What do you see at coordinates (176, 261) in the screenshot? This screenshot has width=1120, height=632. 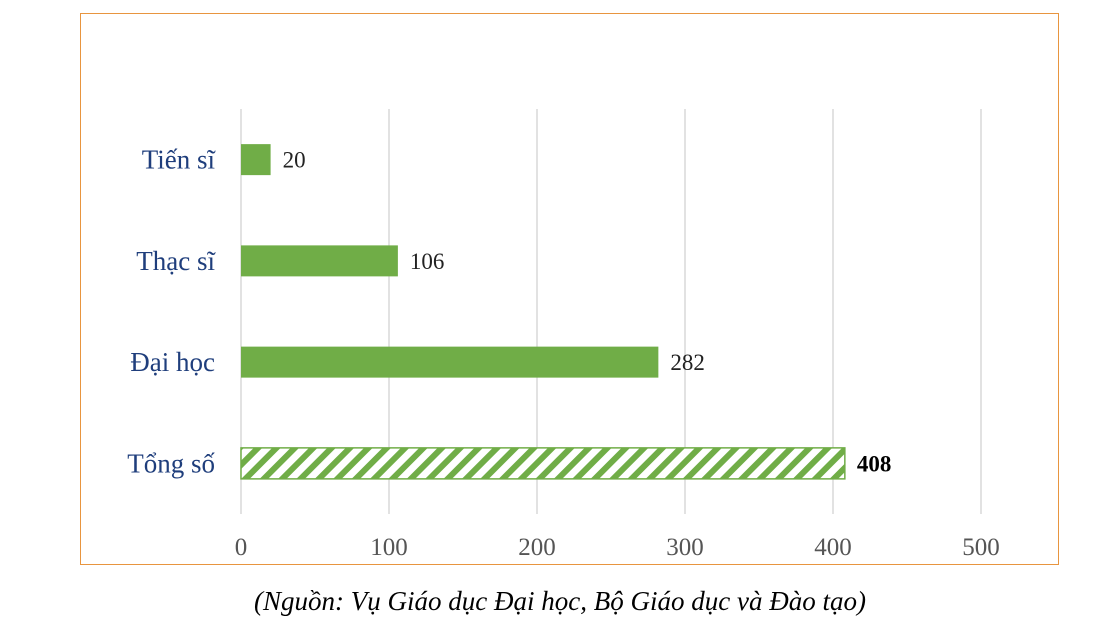 I see `category-label: Thạc sĩ` at bounding box center [176, 261].